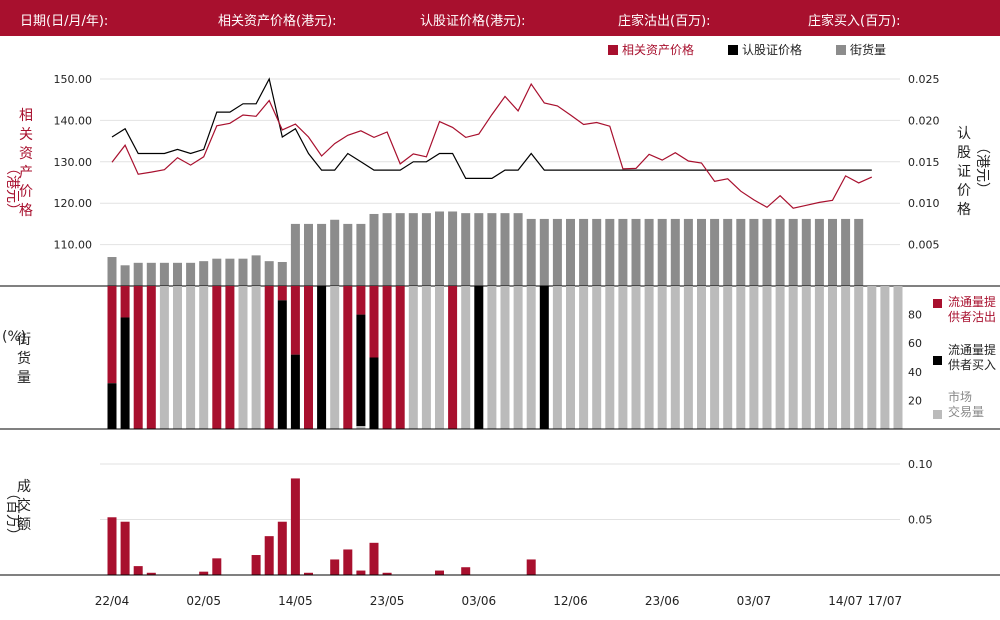 The image size is (1000, 620). Describe the element at coordinates (662, 601) in the screenshot. I see `x-tick-label: 23/06` at that location.